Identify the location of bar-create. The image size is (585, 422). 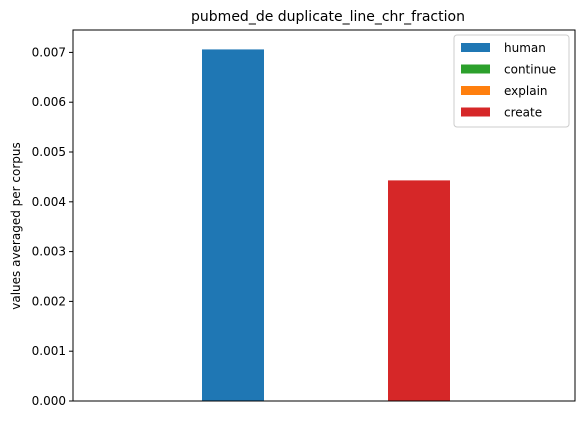
(419, 290).